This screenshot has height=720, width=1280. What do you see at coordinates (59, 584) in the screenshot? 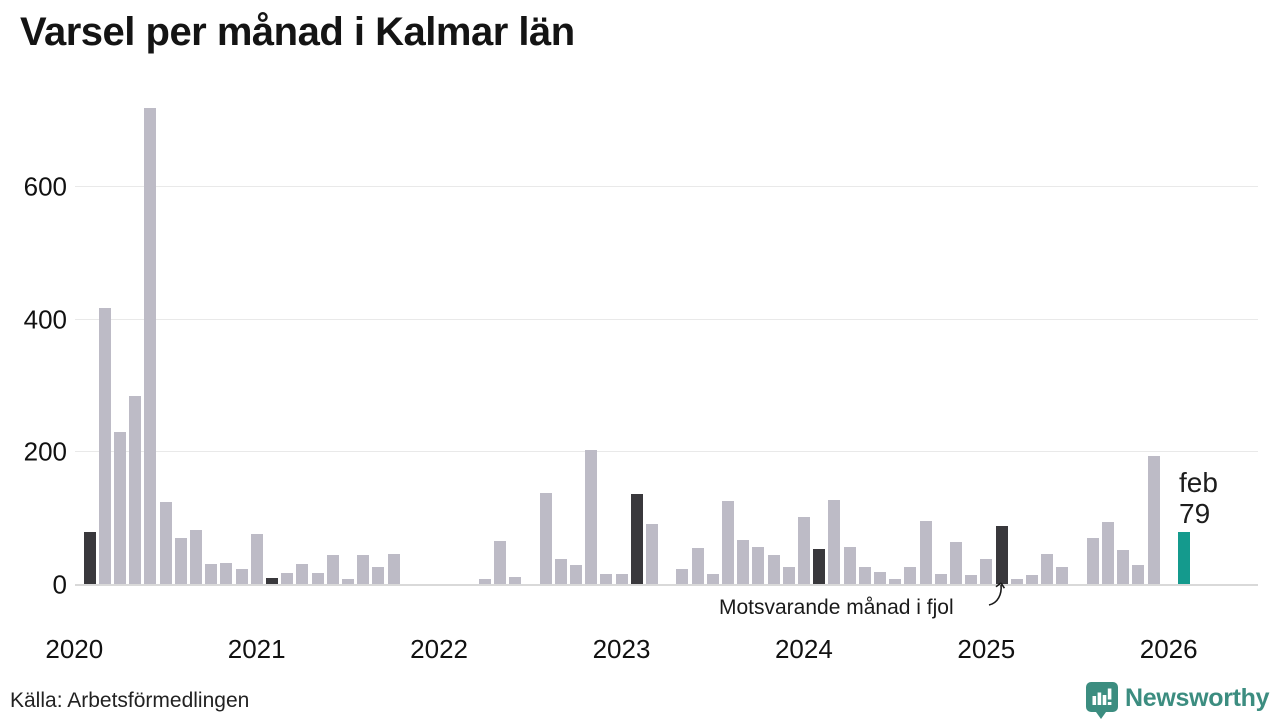
I see `y-axis-tick-label: 0` at bounding box center [59, 584].